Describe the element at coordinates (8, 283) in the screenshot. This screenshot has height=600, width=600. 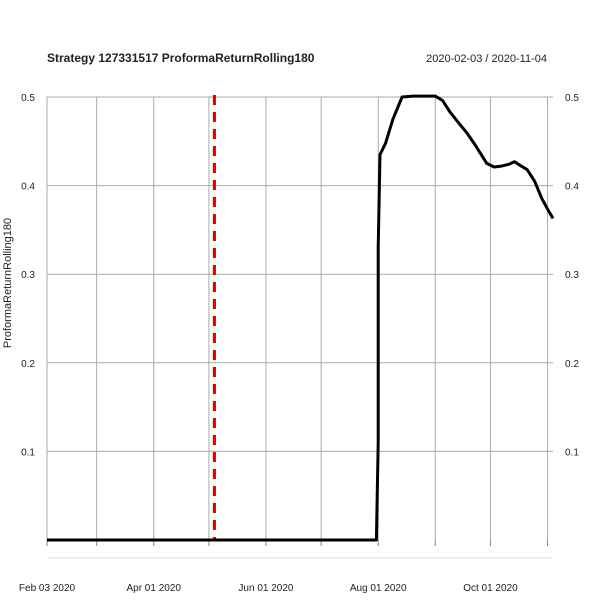
I see `y-axis-label: ProformaReturnRolling180` at that location.